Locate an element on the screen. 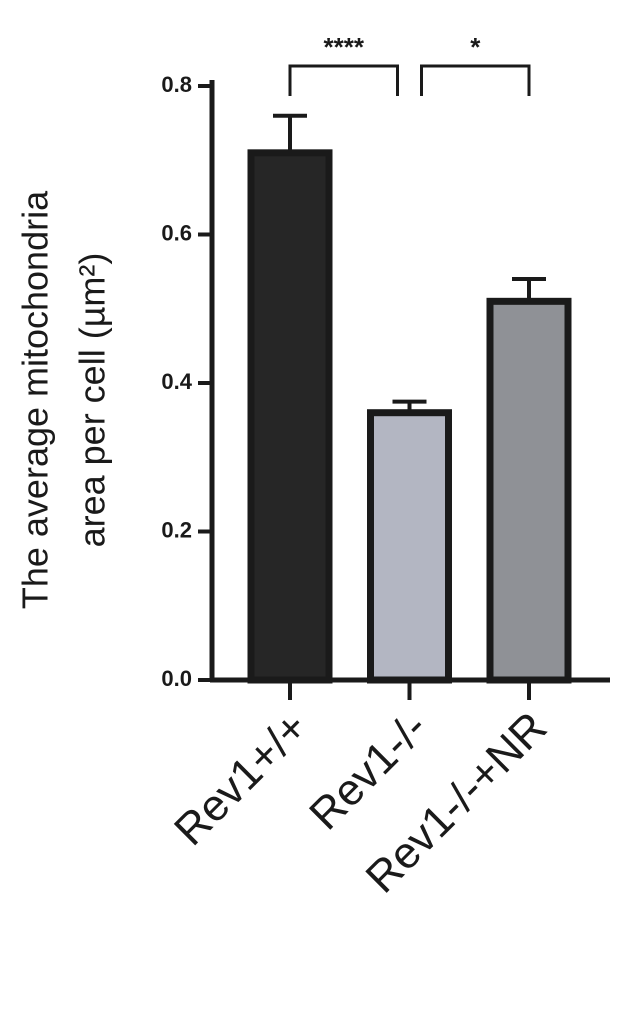 This screenshot has width=631, height=1024. y-tick-label: 0.6 is located at coordinates (176, 232).